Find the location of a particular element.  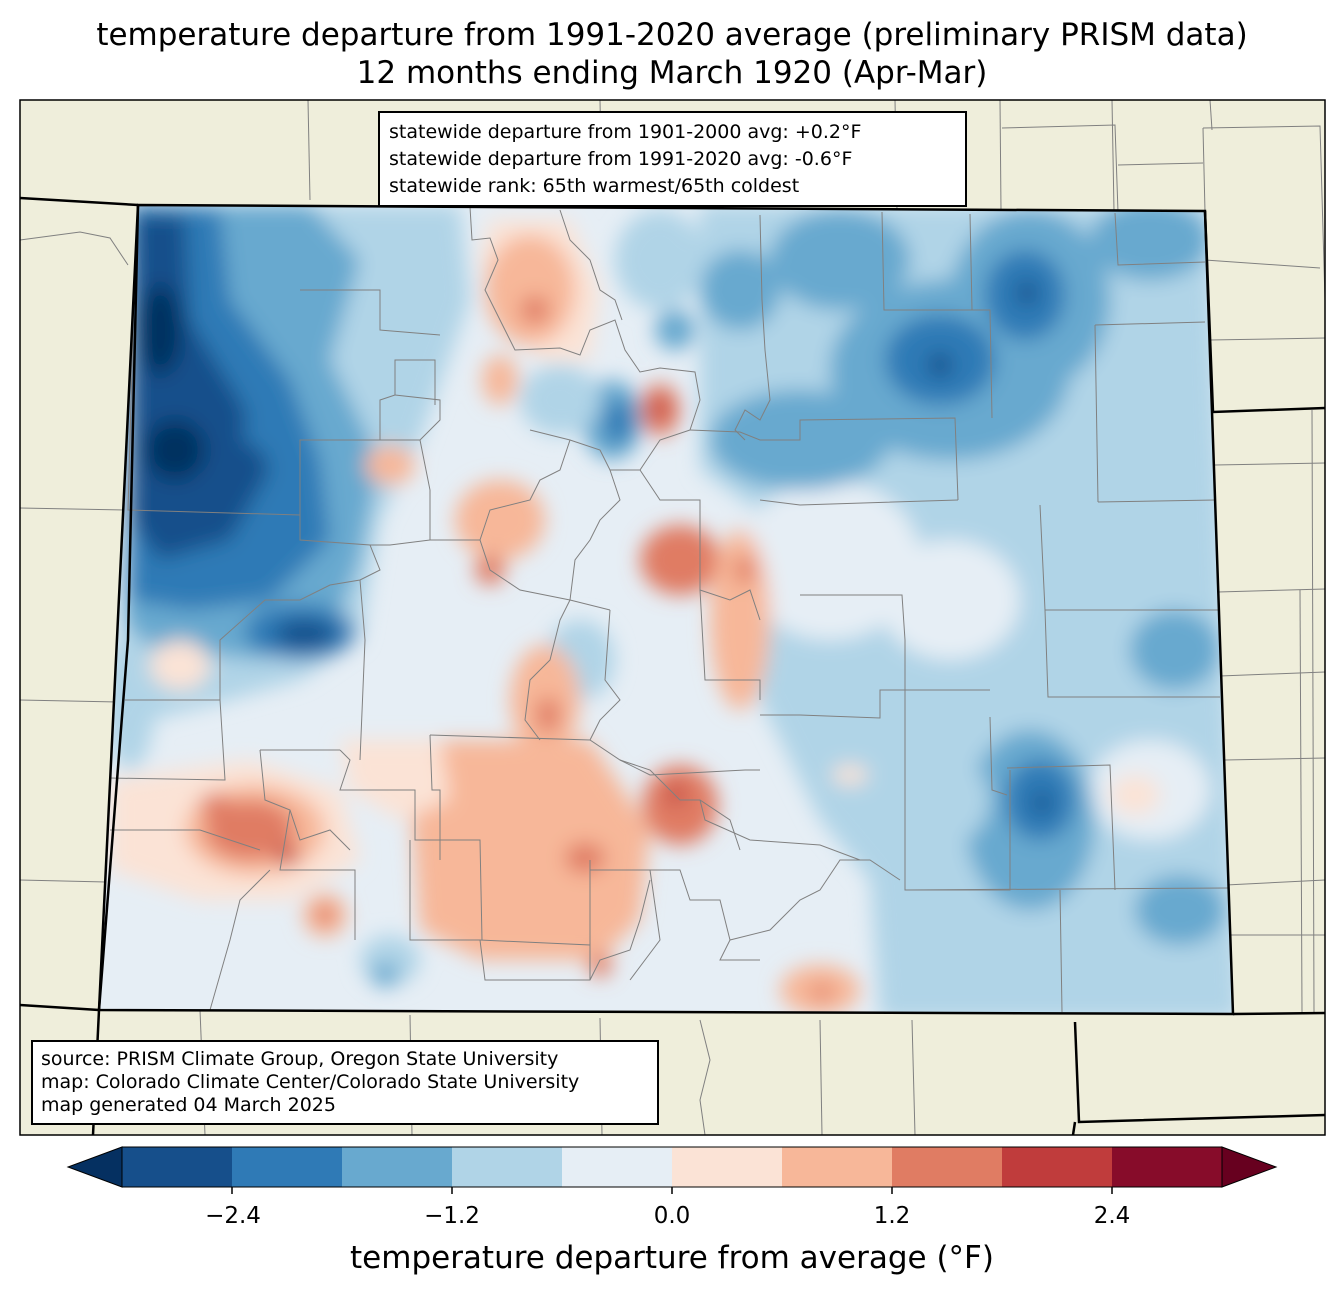

map-title-line2: 12 months ending March 1920 (Apr-Mar) is located at coordinates (672, 73).